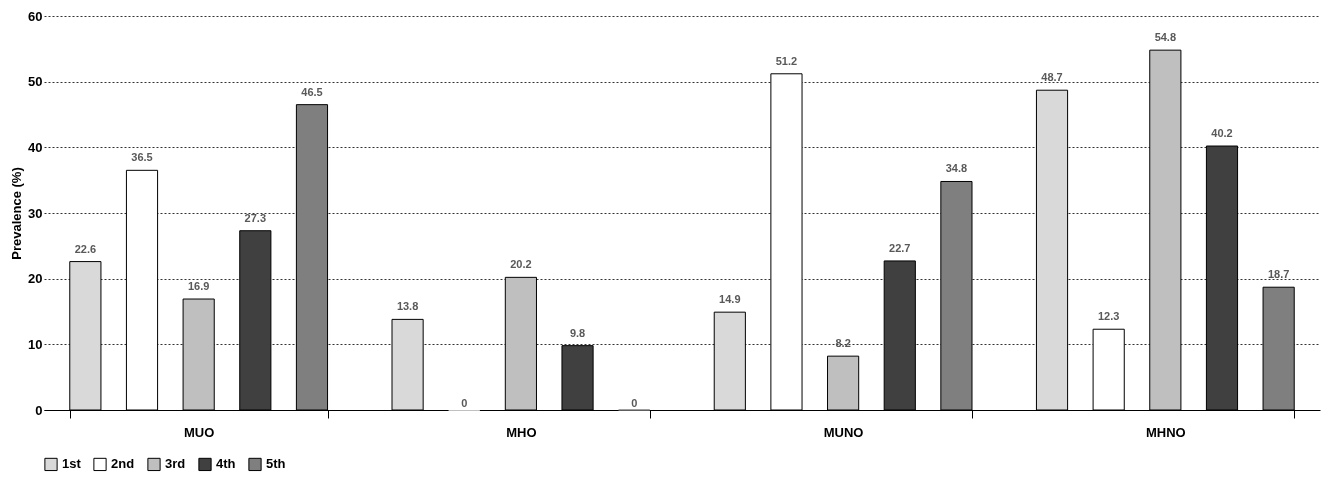  What do you see at coordinates (35, 82) in the screenshot?
I see `y-tick-label: 50` at bounding box center [35, 82].